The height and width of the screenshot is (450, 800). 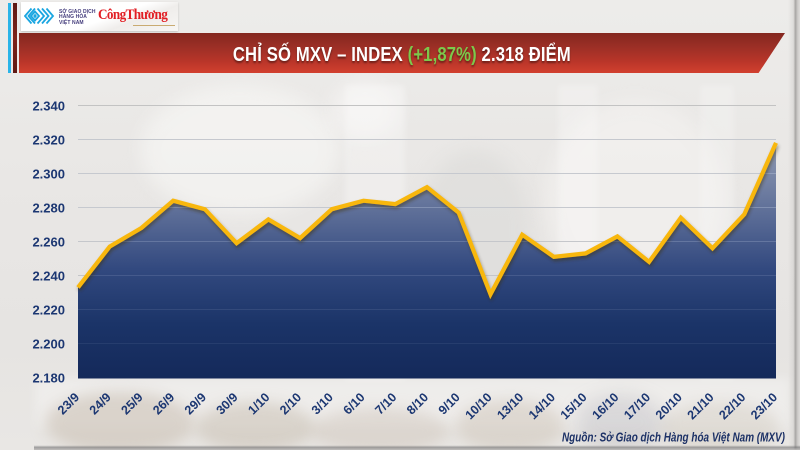 I want to click on svg-text: 30/9, so click(x=227, y=403).